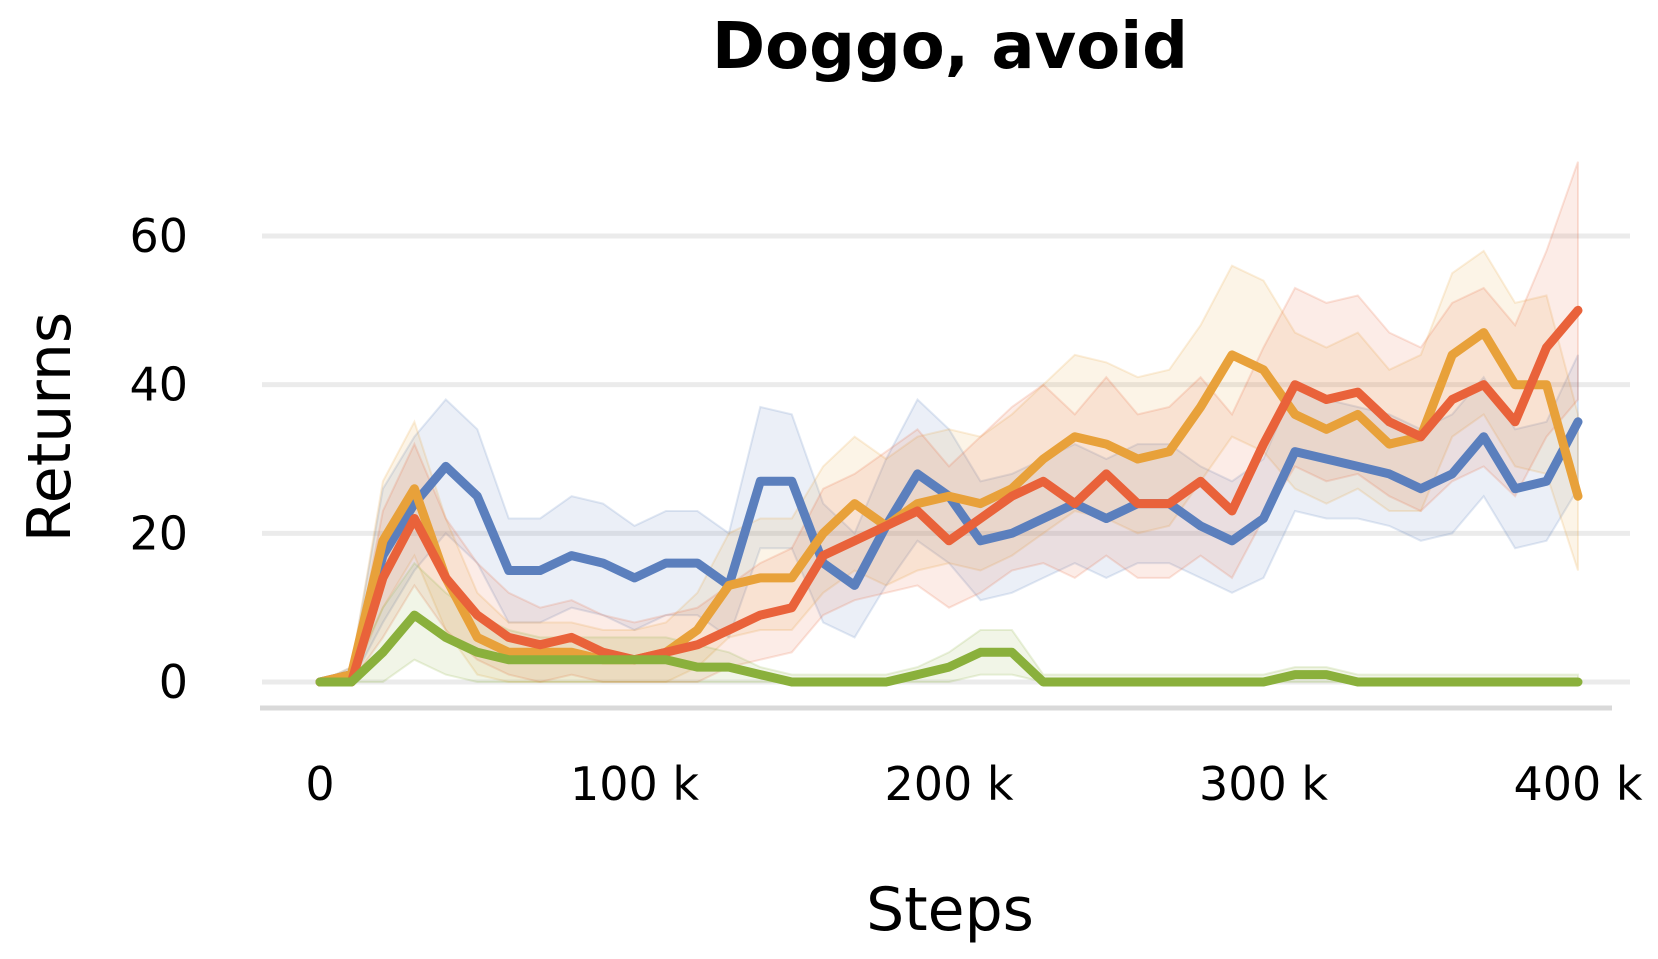 The image size is (1658, 959). Describe the element at coordinates (634, 784) in the screenshot. I see `x-tick-label: 100 k` at that location.